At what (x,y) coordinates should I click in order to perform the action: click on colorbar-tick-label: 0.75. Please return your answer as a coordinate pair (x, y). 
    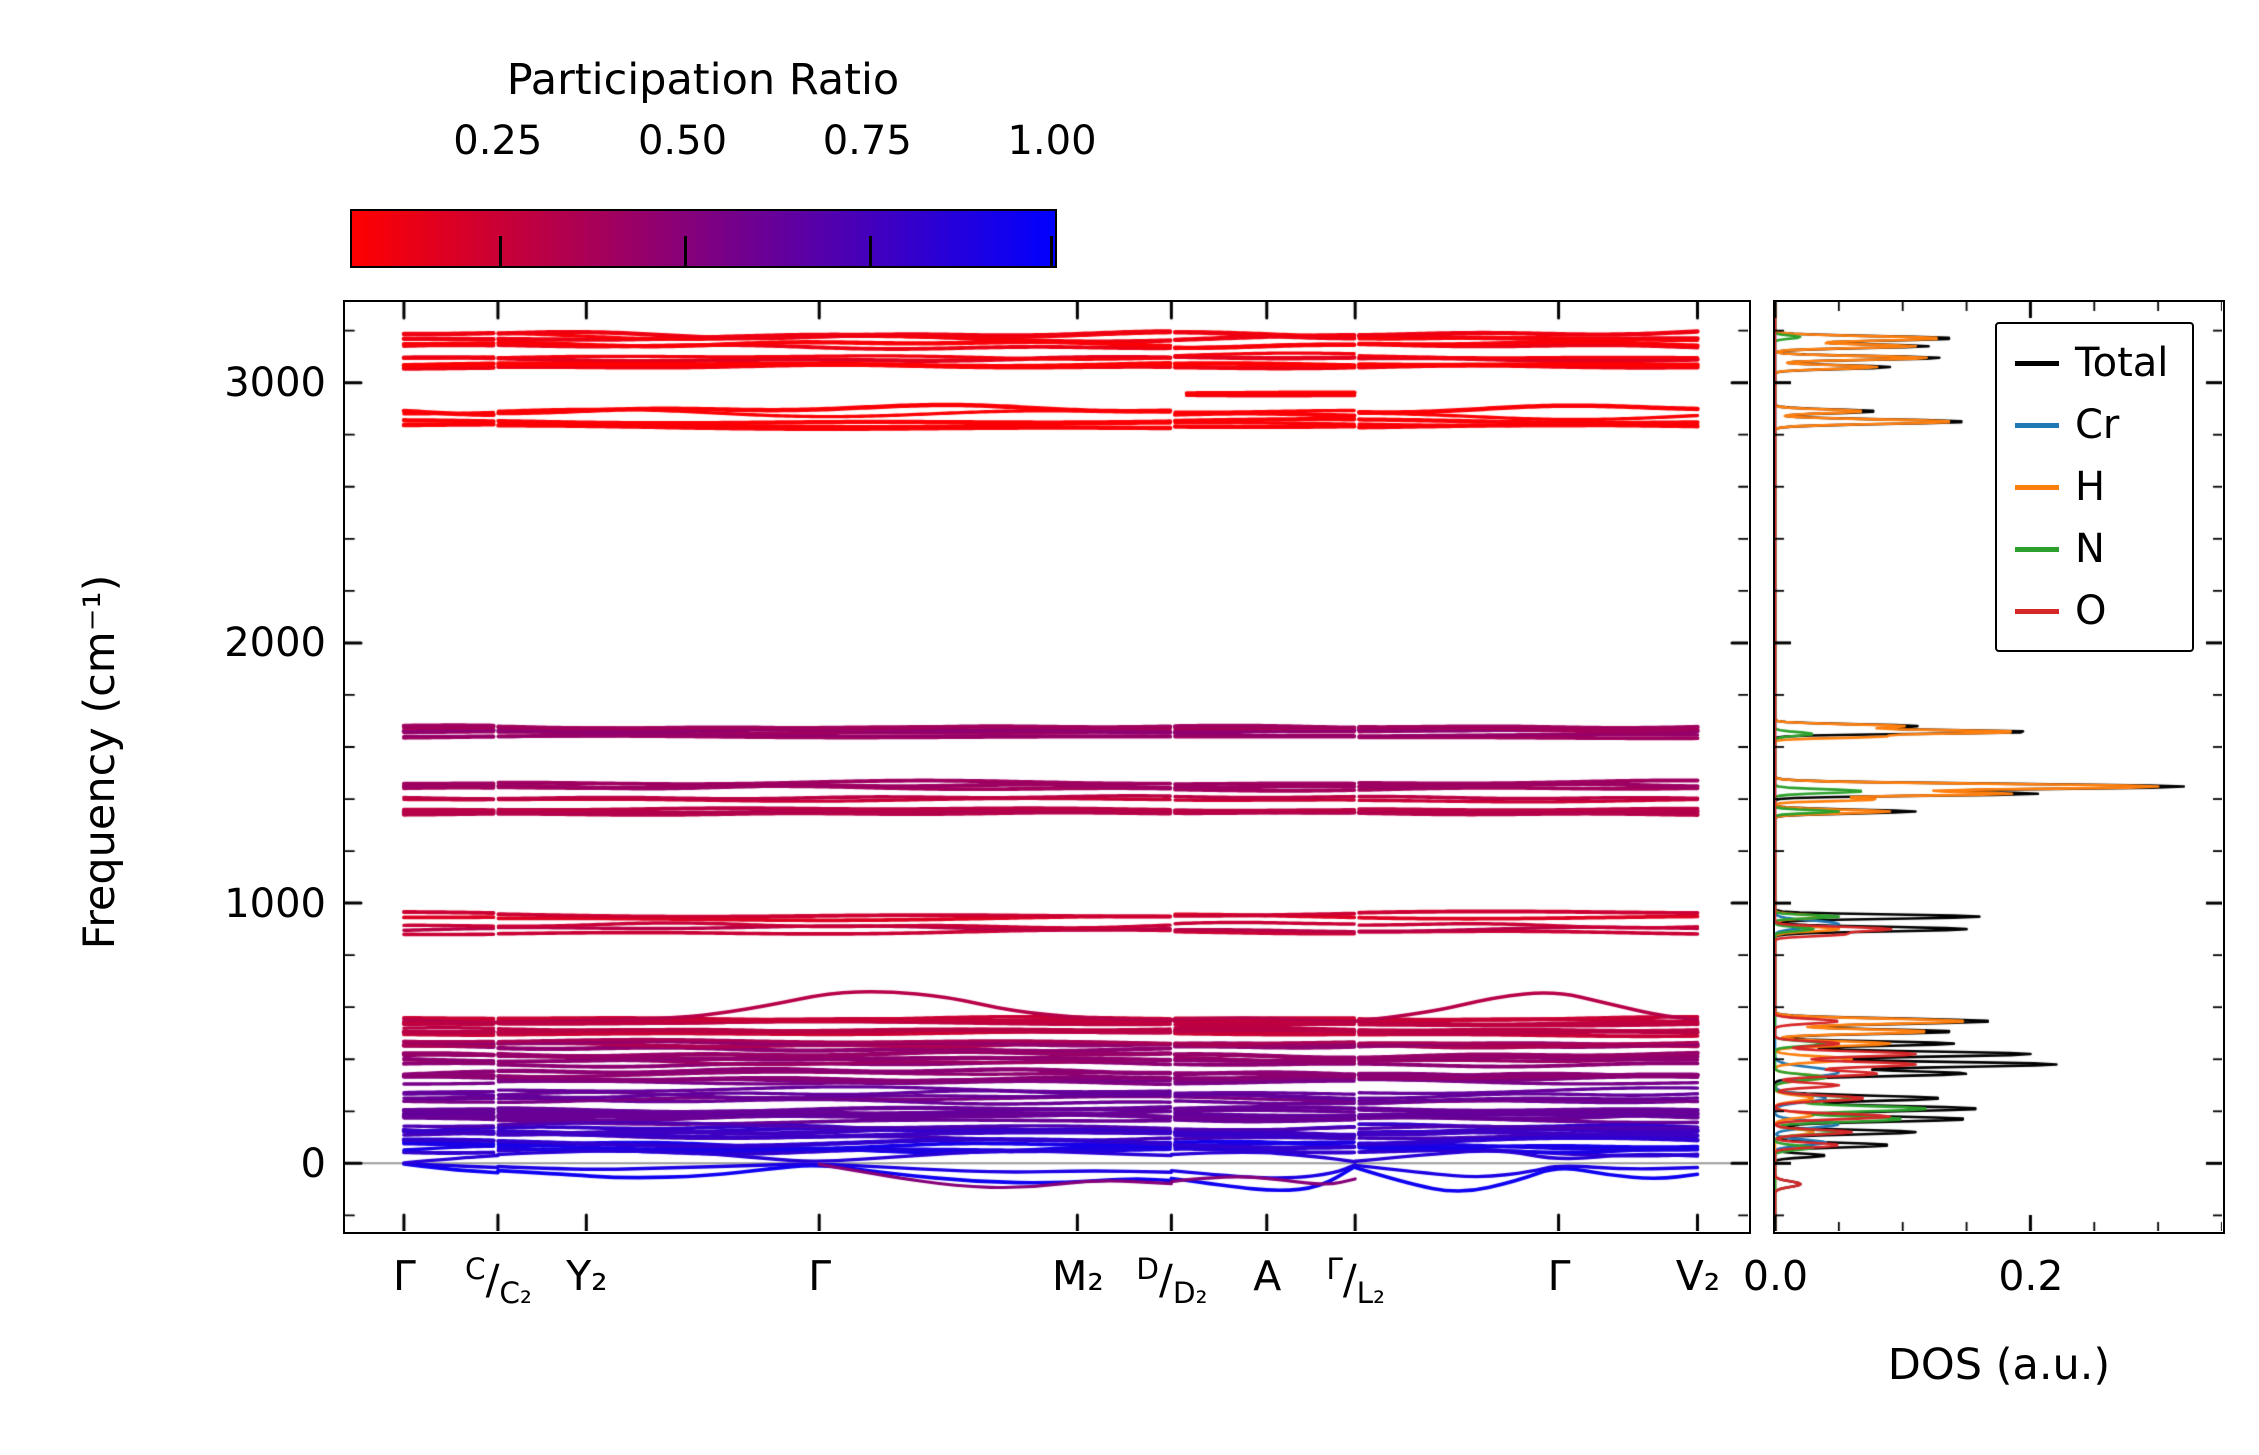
    Looking at the image, I should click on (867, 141).